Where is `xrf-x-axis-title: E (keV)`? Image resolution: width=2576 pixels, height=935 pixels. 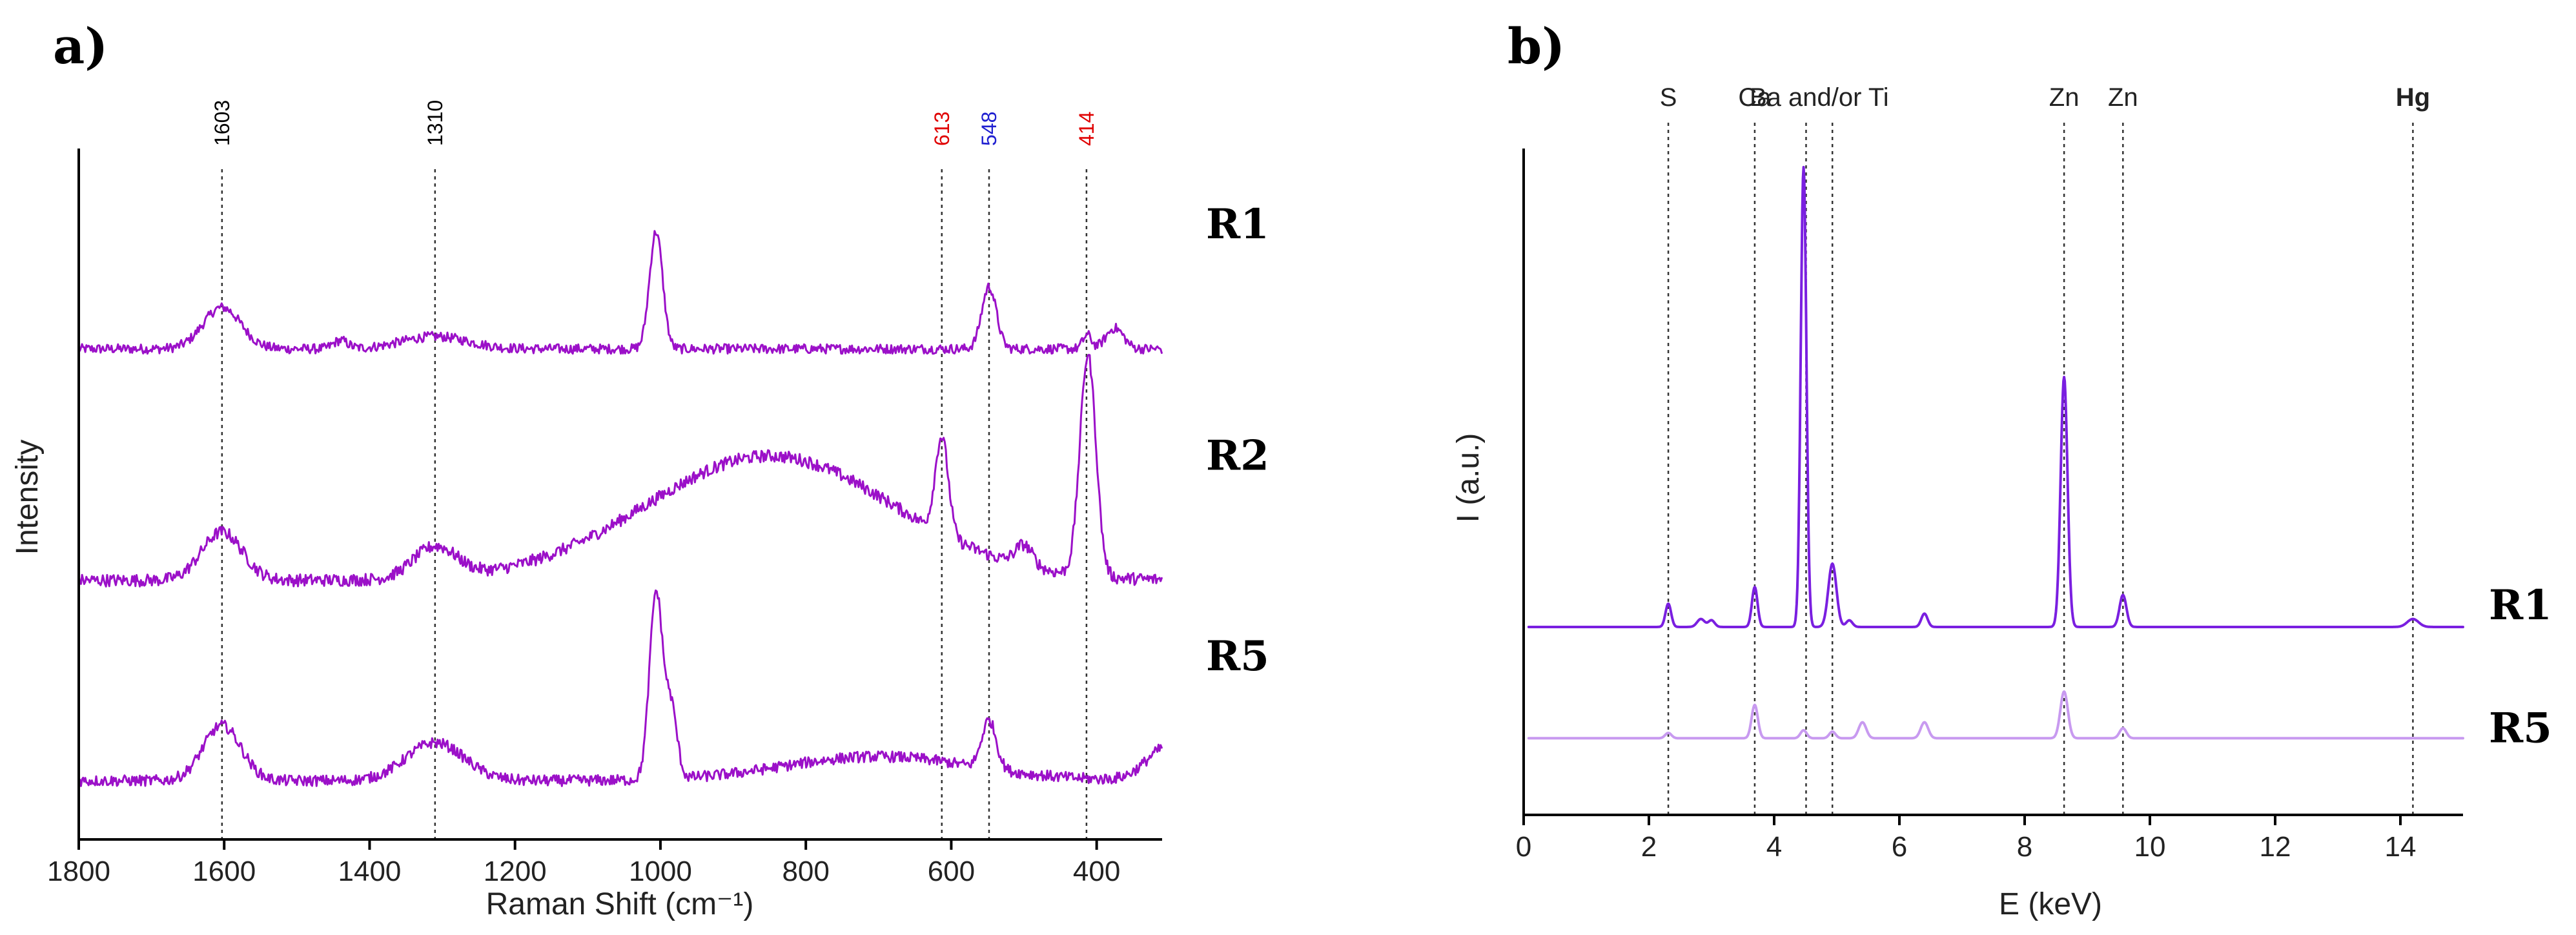
xrf-x-axis-title: E (keV) is located at coordinates (2050, 904).